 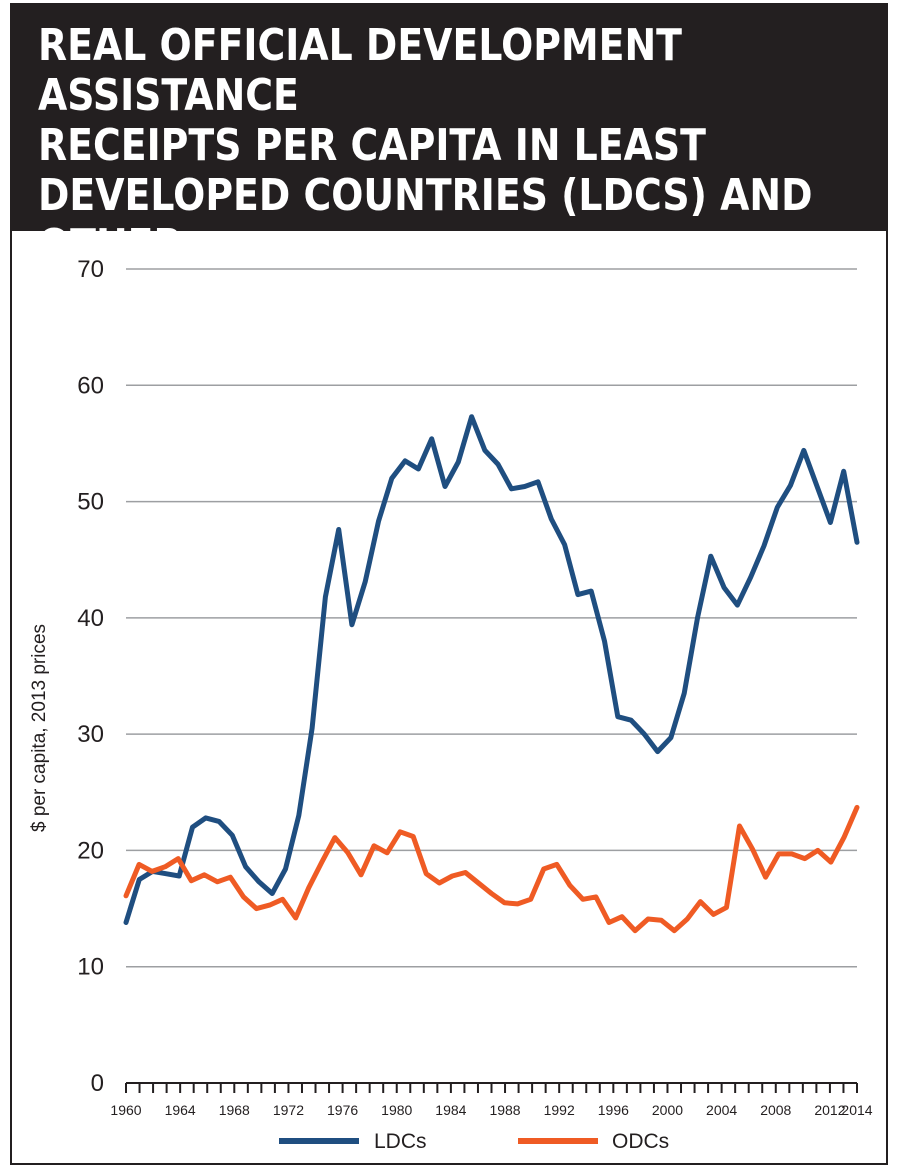 I want to click on y-tick-label: 40, so click(x=90, y=618).